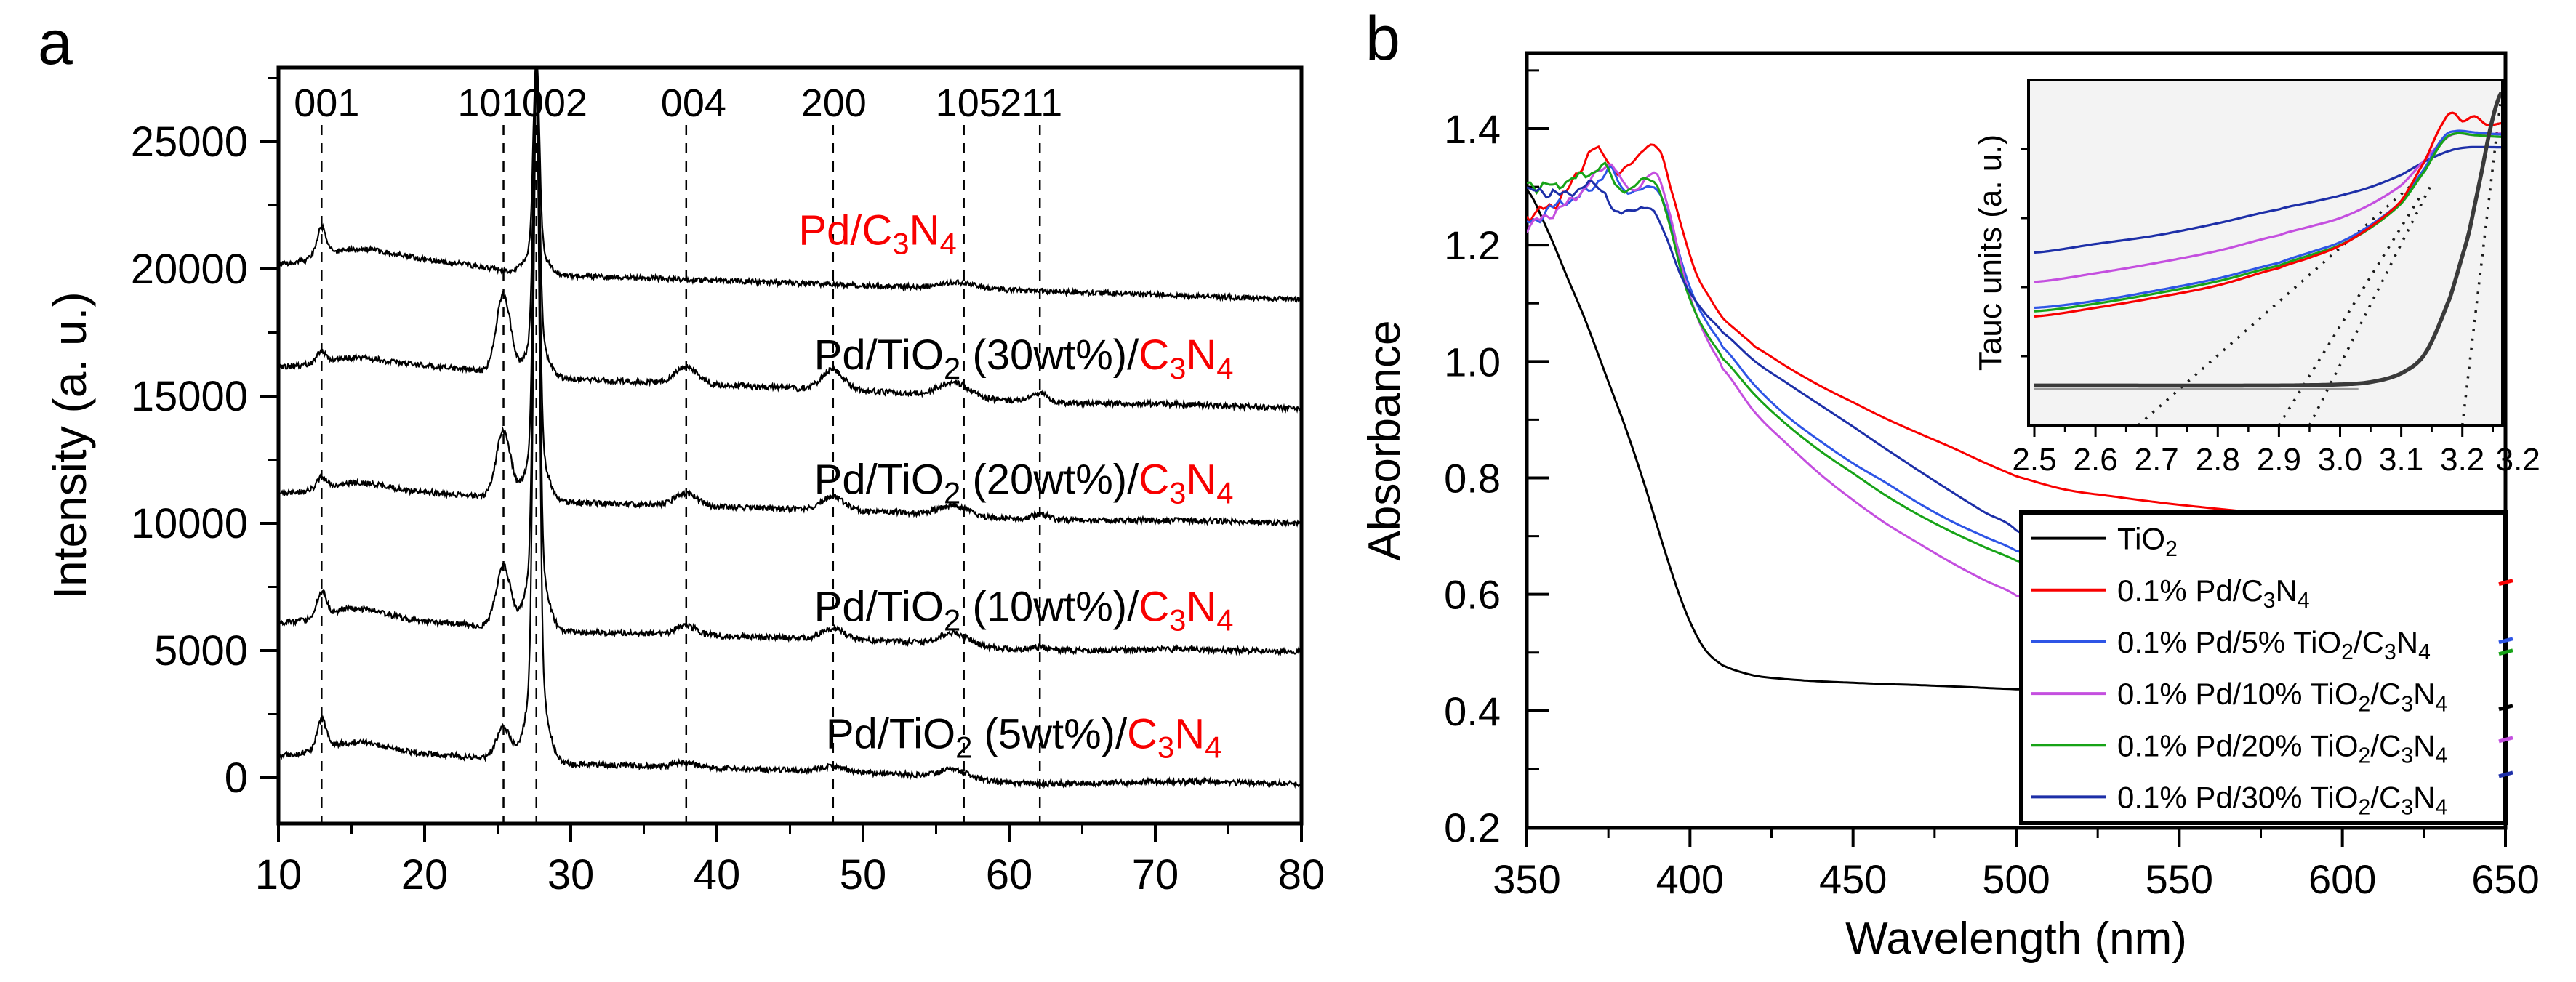 This screenshot has width=2576, height=982. I want to click on inset-ylabel-group: Tauc units (a. u.), so click(1990, 252).